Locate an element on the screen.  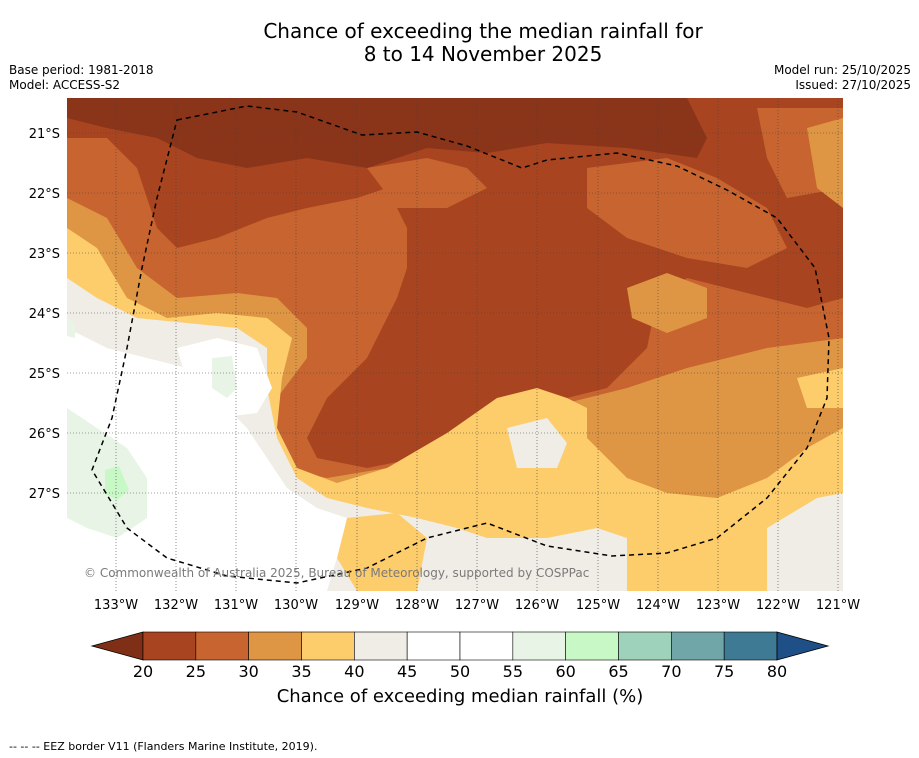
lon-label: 123°W is located at coordinates (718, 605).